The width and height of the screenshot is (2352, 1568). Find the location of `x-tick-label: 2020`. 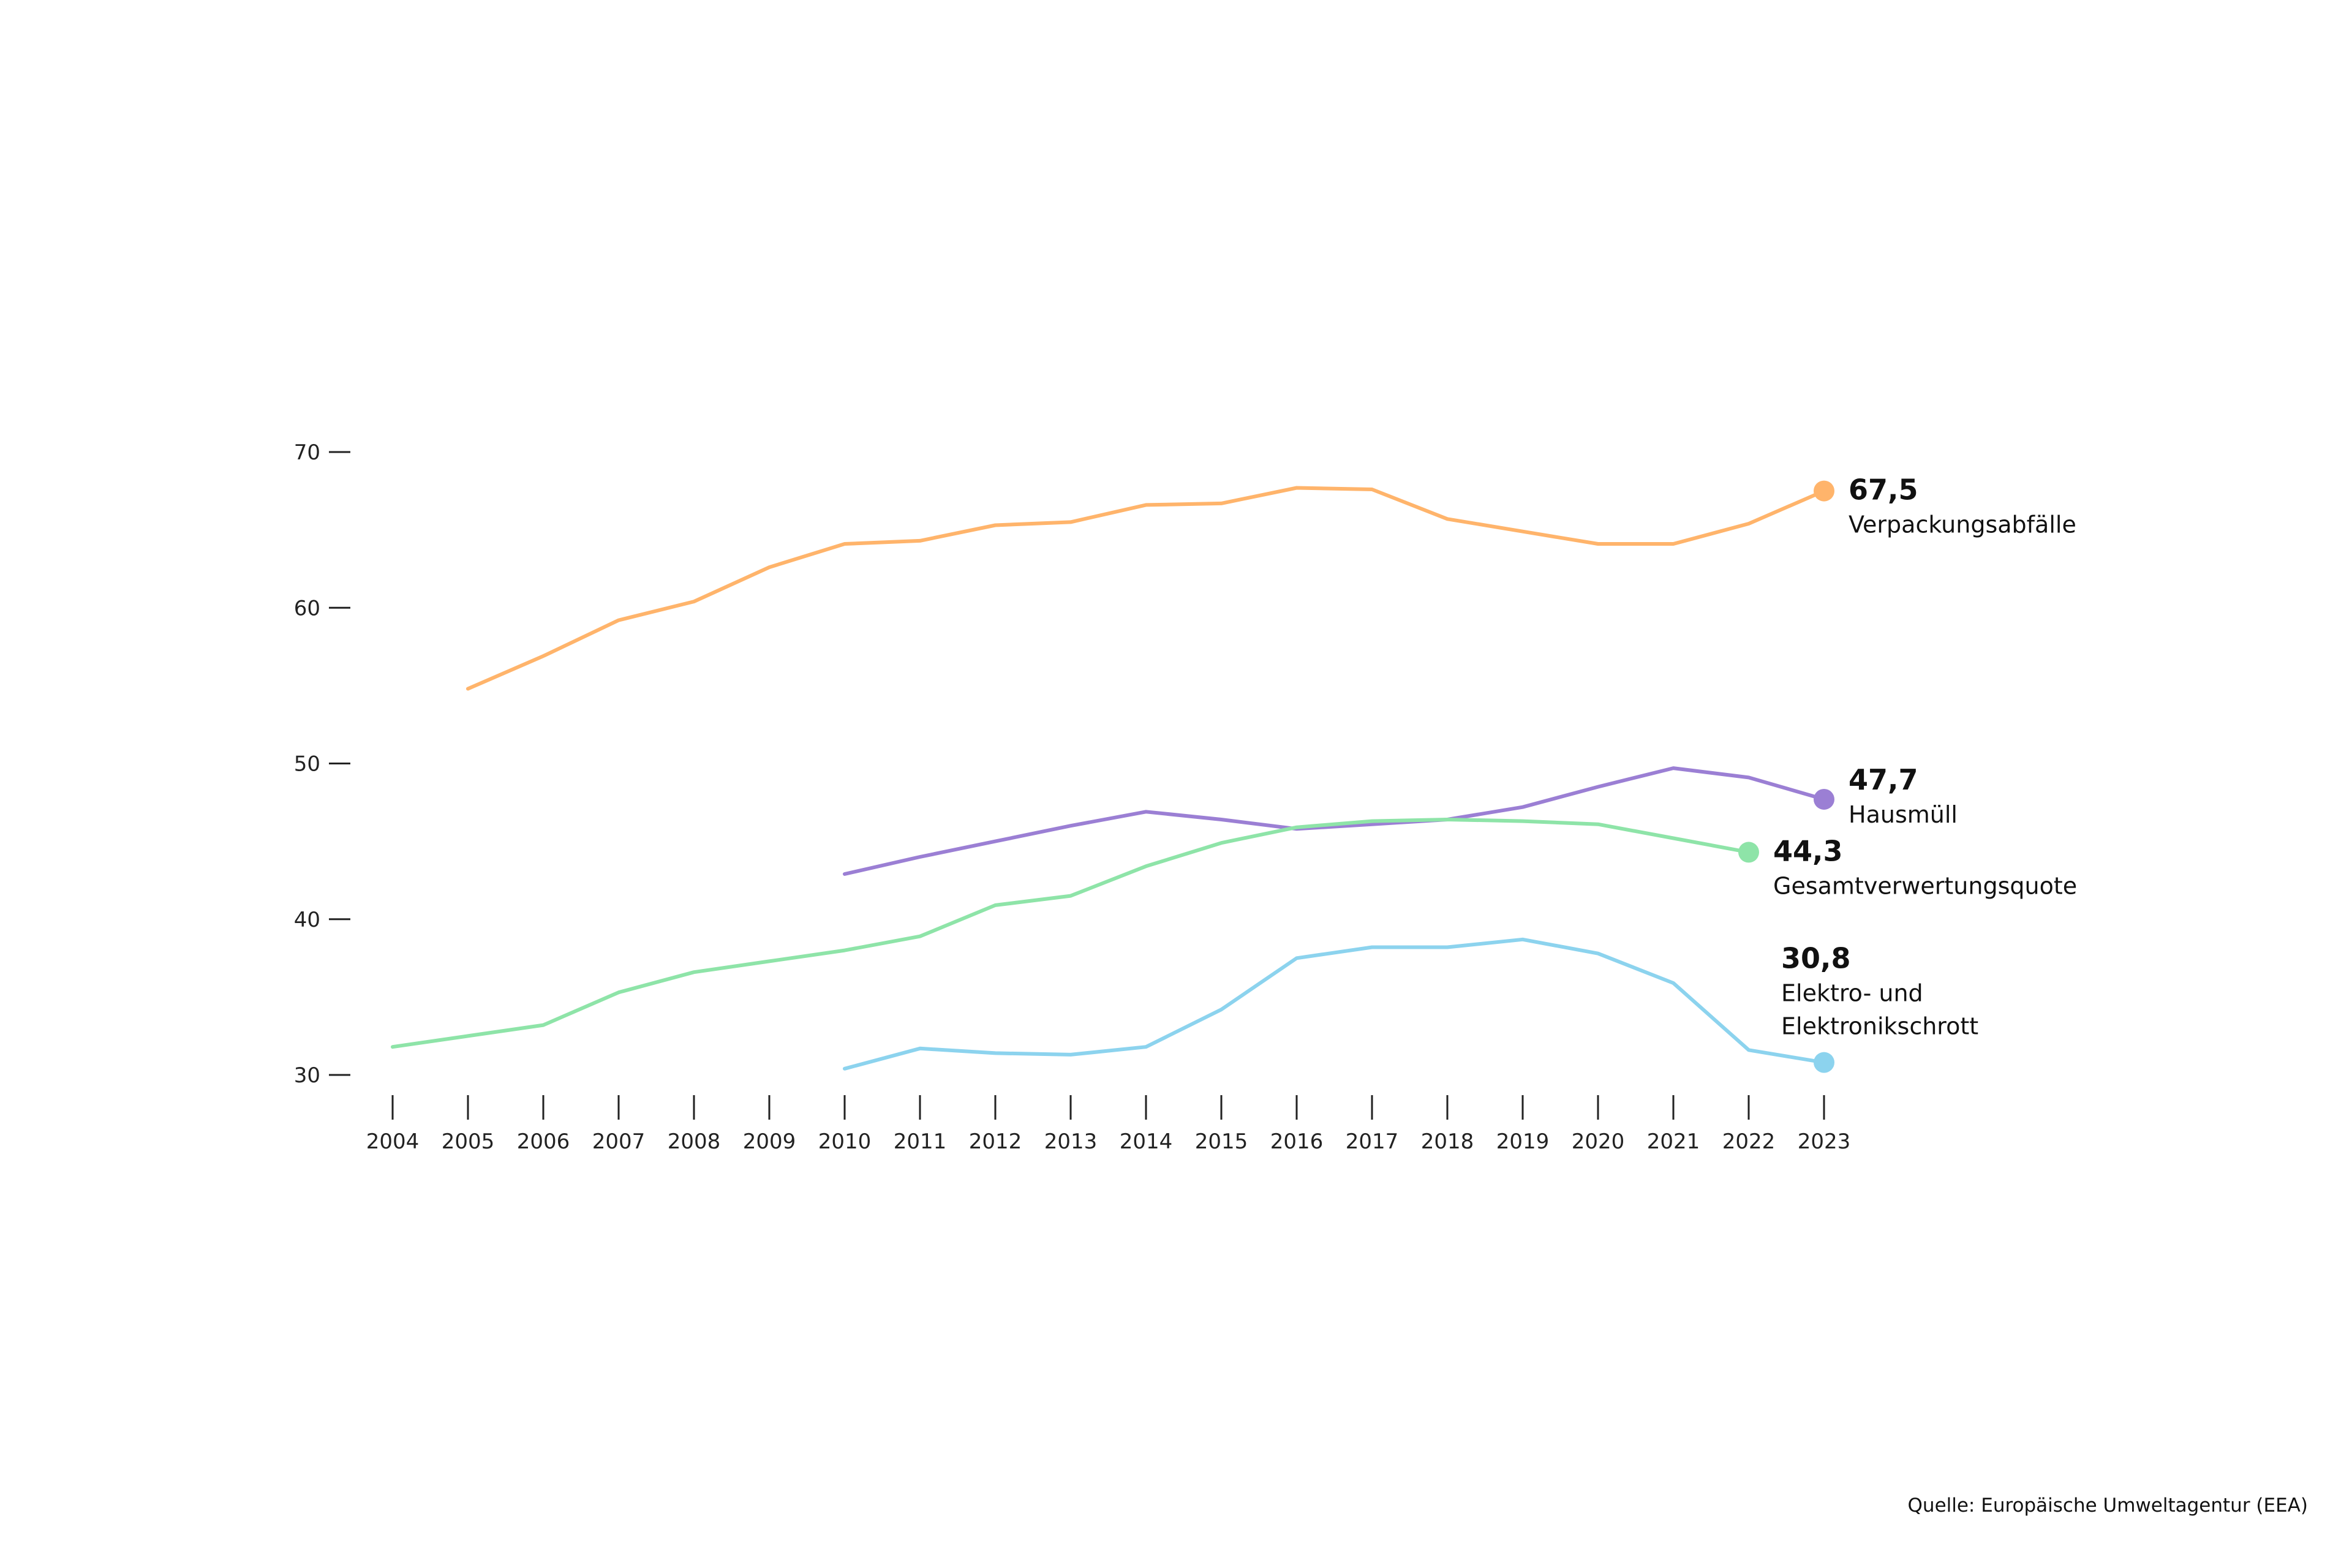

x-tick-label: 2020 is located at coordinates (1599, 1142).